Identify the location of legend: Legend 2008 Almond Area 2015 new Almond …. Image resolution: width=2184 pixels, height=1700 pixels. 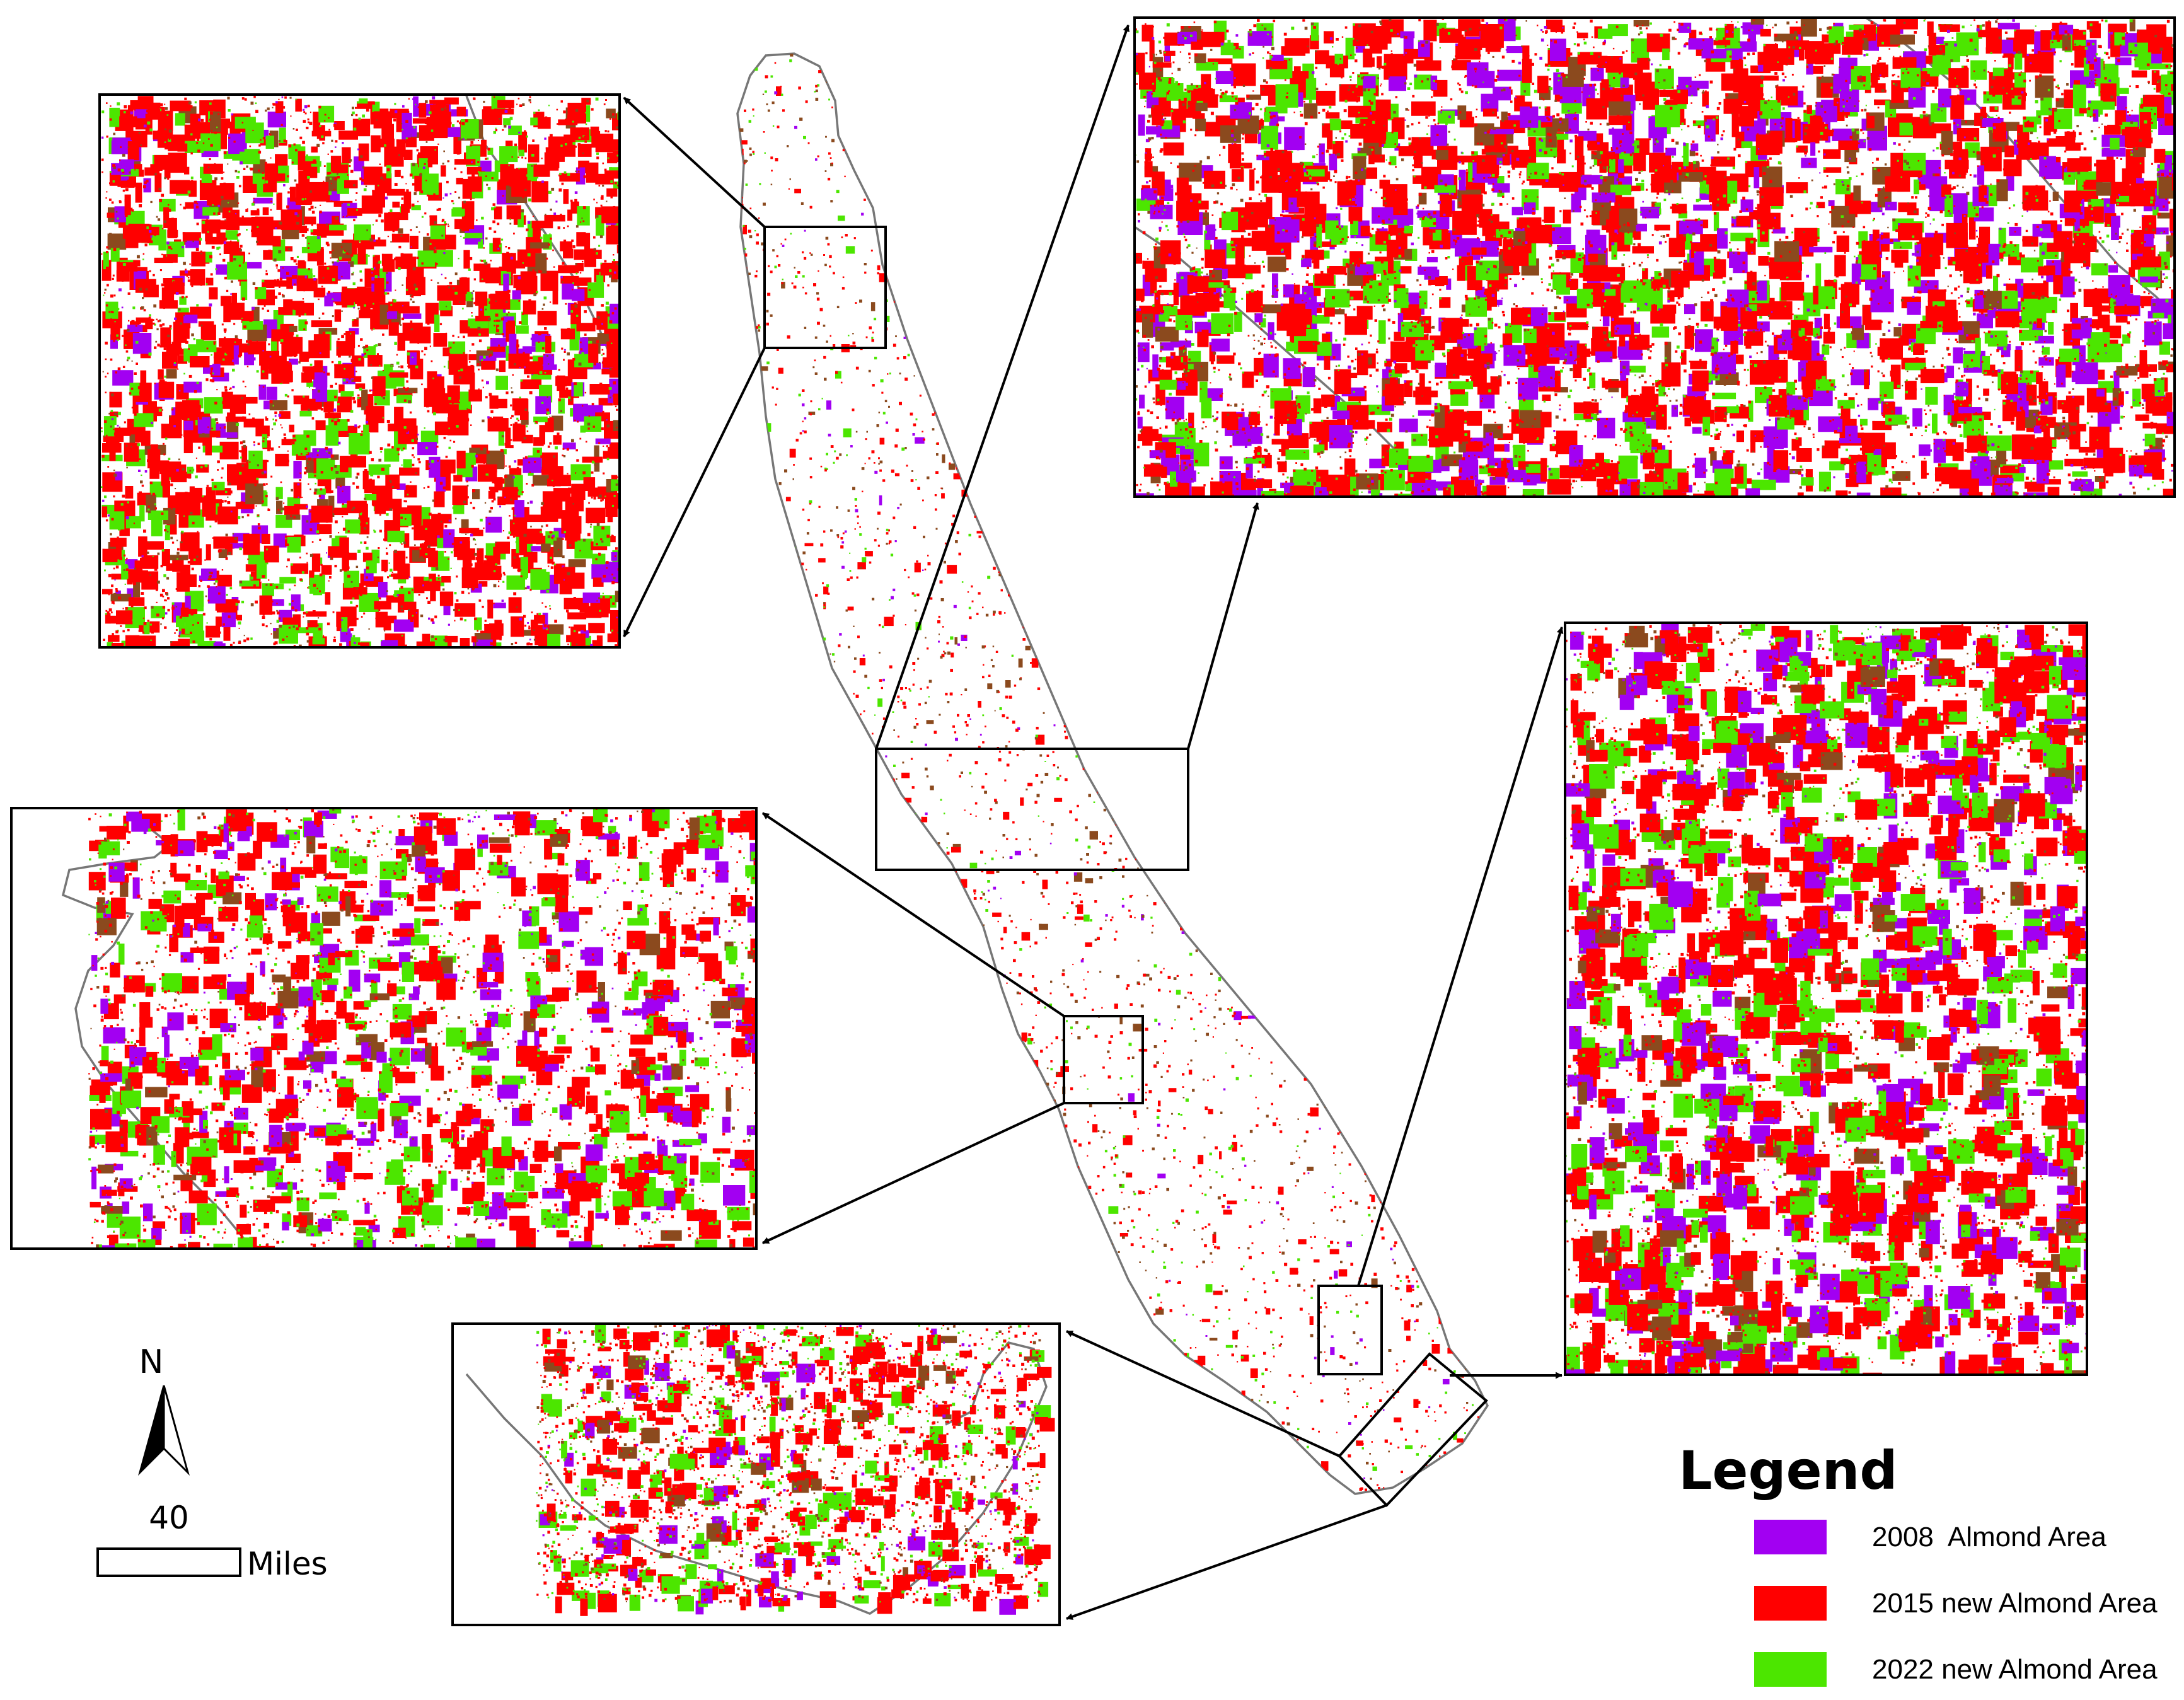
(1918, 1563).